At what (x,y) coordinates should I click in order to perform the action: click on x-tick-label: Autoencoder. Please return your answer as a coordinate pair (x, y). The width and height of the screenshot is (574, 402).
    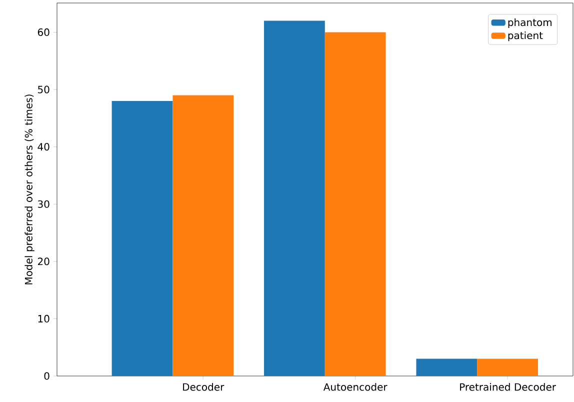
    Looking at the image, I should click on (355, 387).